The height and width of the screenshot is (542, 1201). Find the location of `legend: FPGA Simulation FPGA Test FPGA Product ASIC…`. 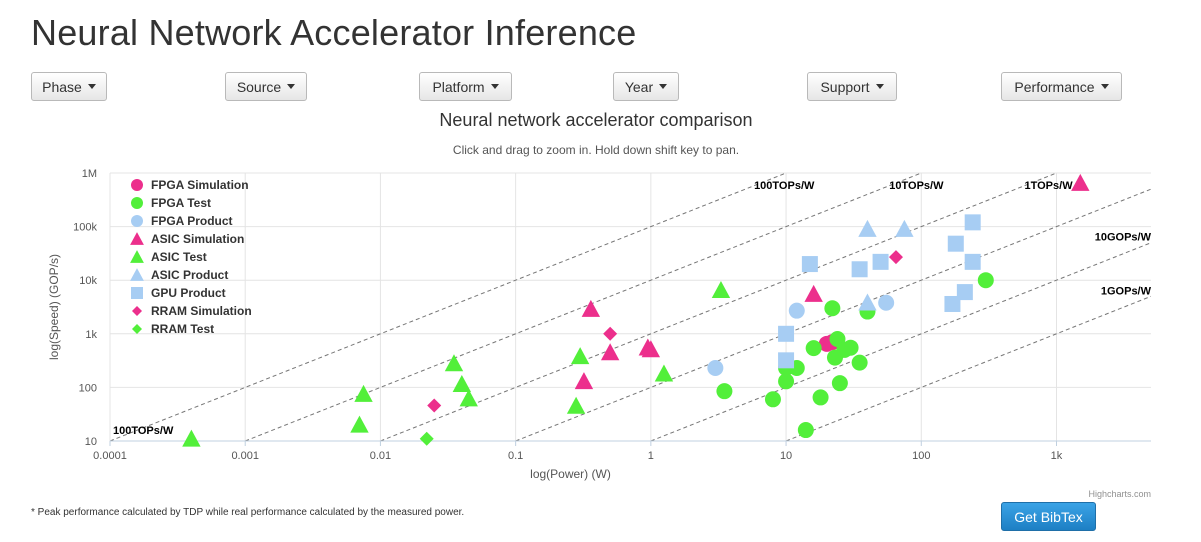

legend: FPGA Simulation FPGA Test FPGA Product ASIC… is located at coordinates (191, 257).